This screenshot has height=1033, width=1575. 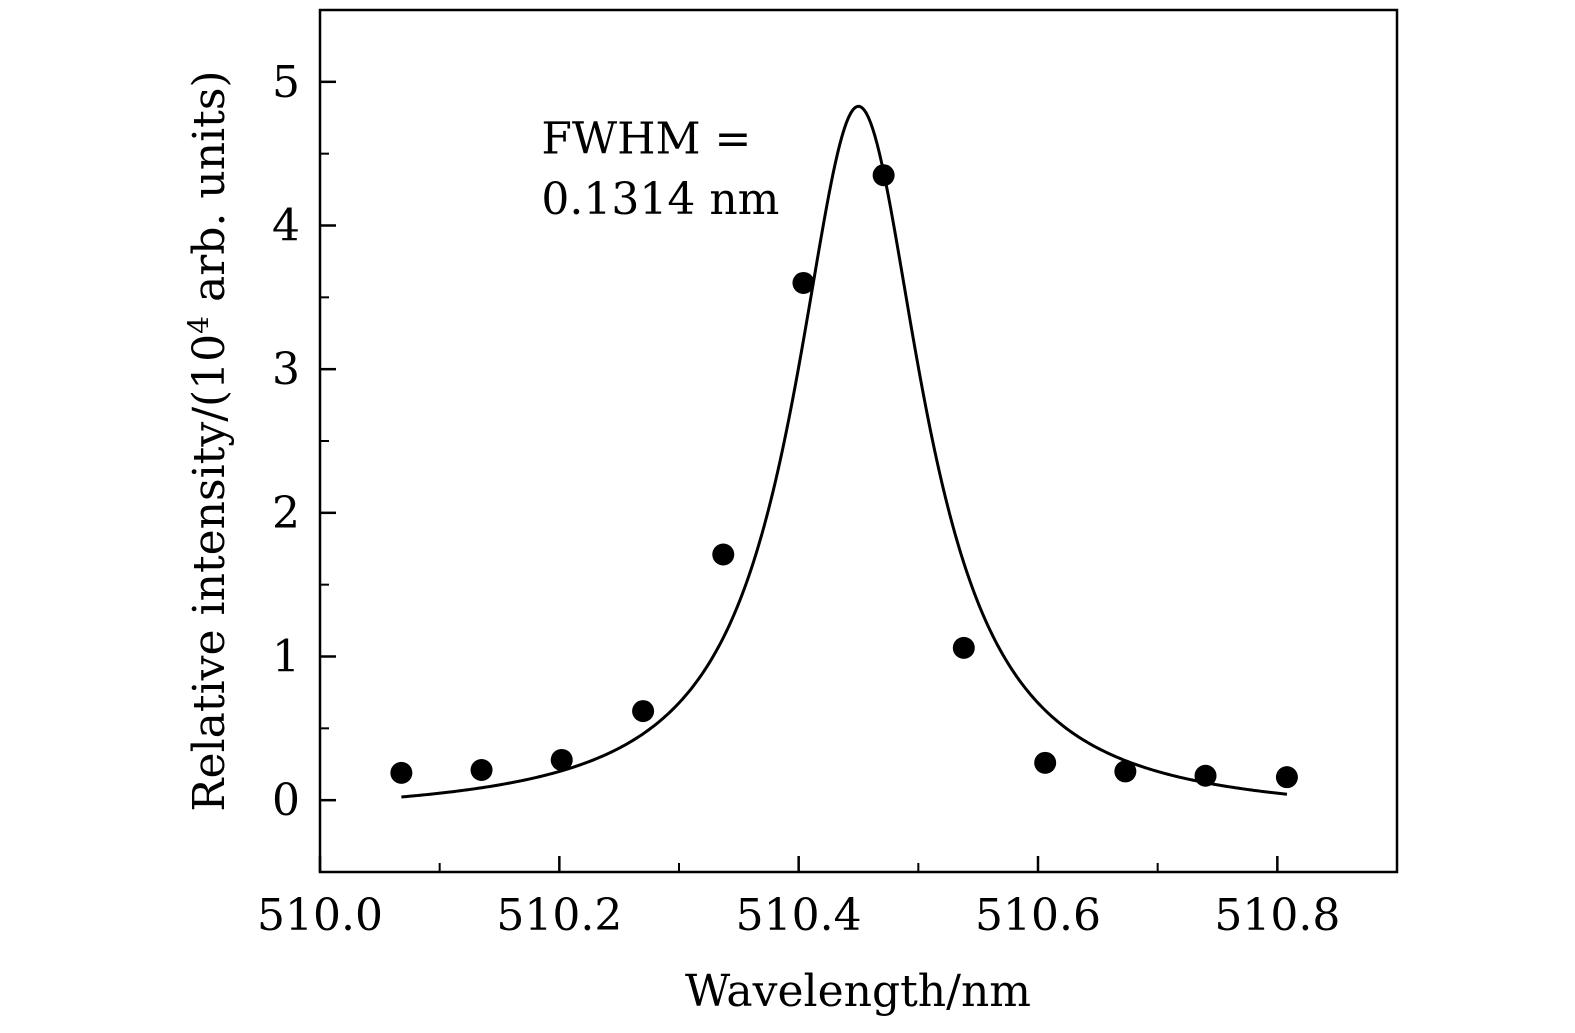 What do you see at coordinates (286, 657) in the screenshot?
I see `y-tick-label-1: 1` at bounding box center [286, 657].